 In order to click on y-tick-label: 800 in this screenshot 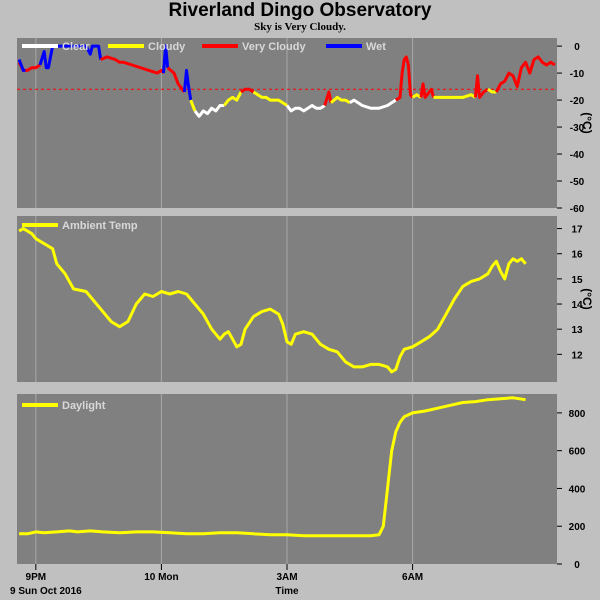, I will do `click(577, 414)`.